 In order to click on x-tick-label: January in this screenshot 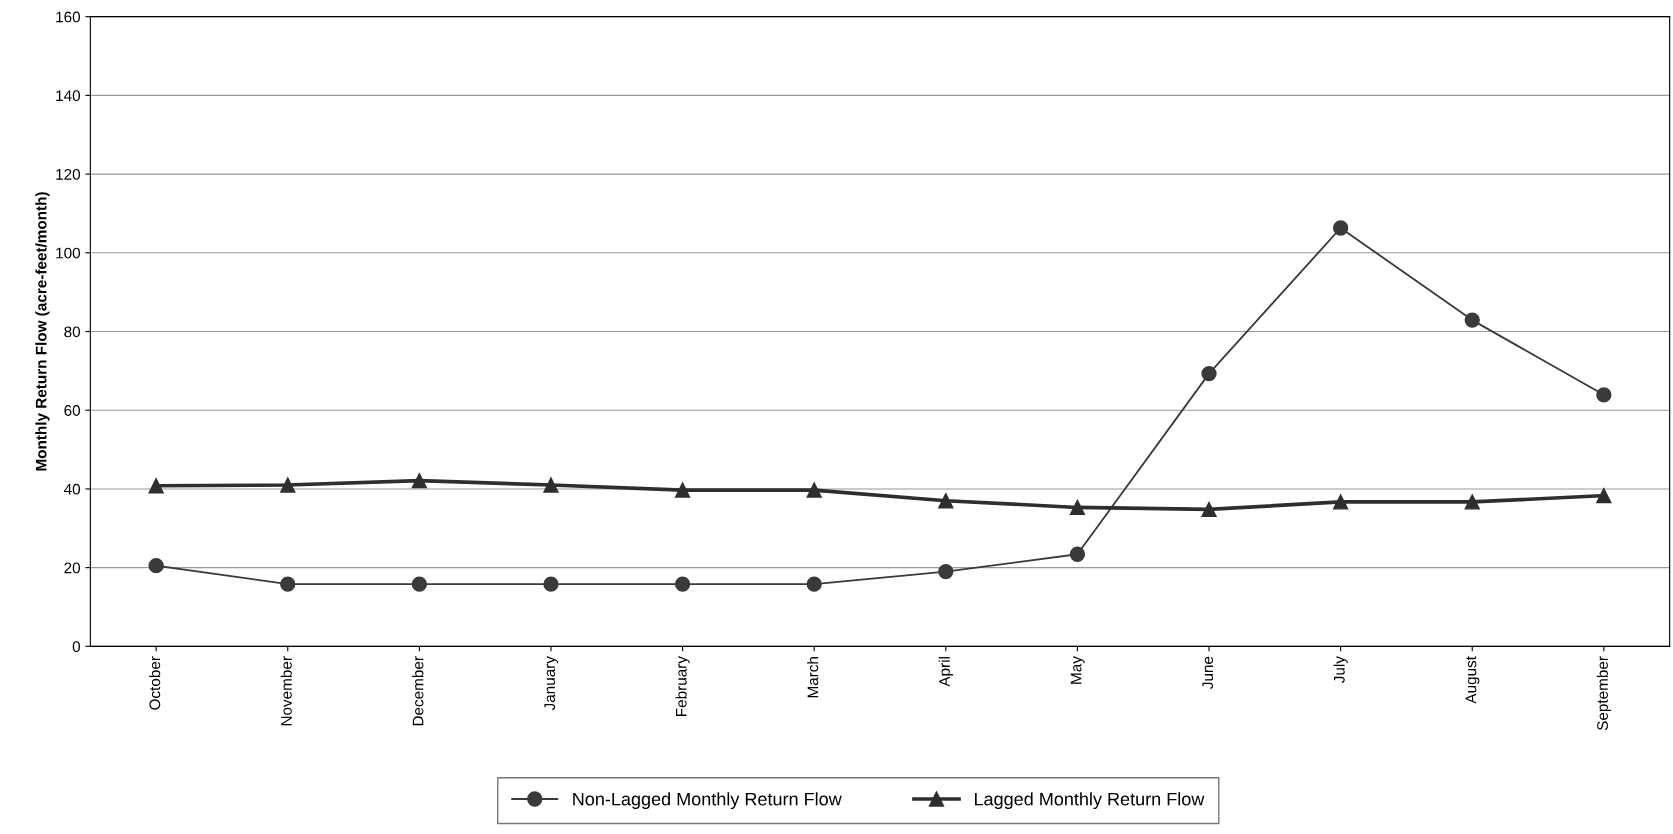, I will do `click(551, 683)`.